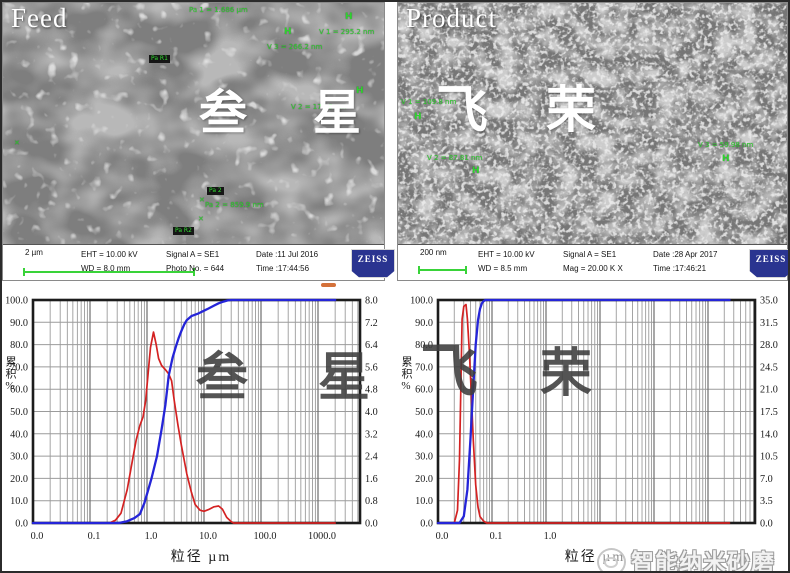 The width and height of the screenshot is (790, 573). Describe the element at coordinates (373, 263) in the screenshot. I see `zeiss-logo: ZEISS` at that location.